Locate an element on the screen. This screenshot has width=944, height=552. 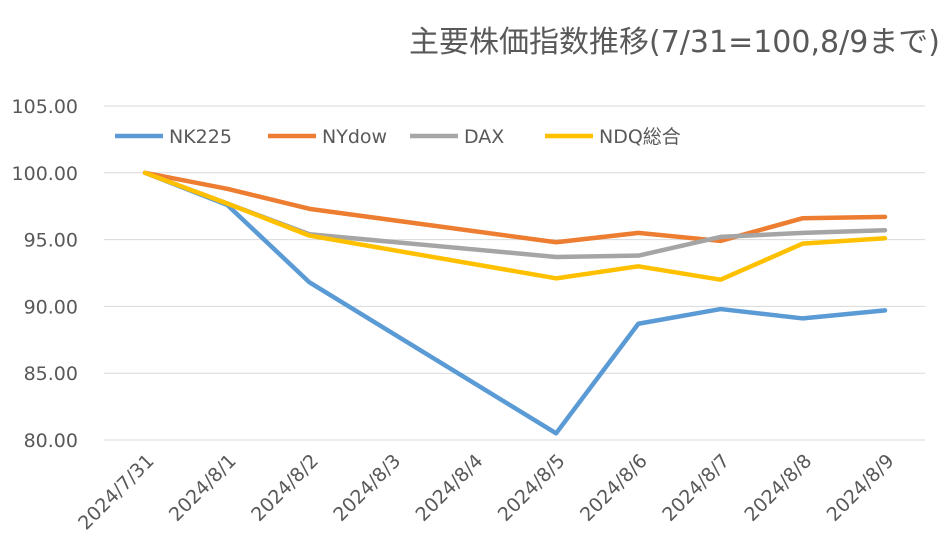
legend-label: DAX is located at coordinates (484, 137).